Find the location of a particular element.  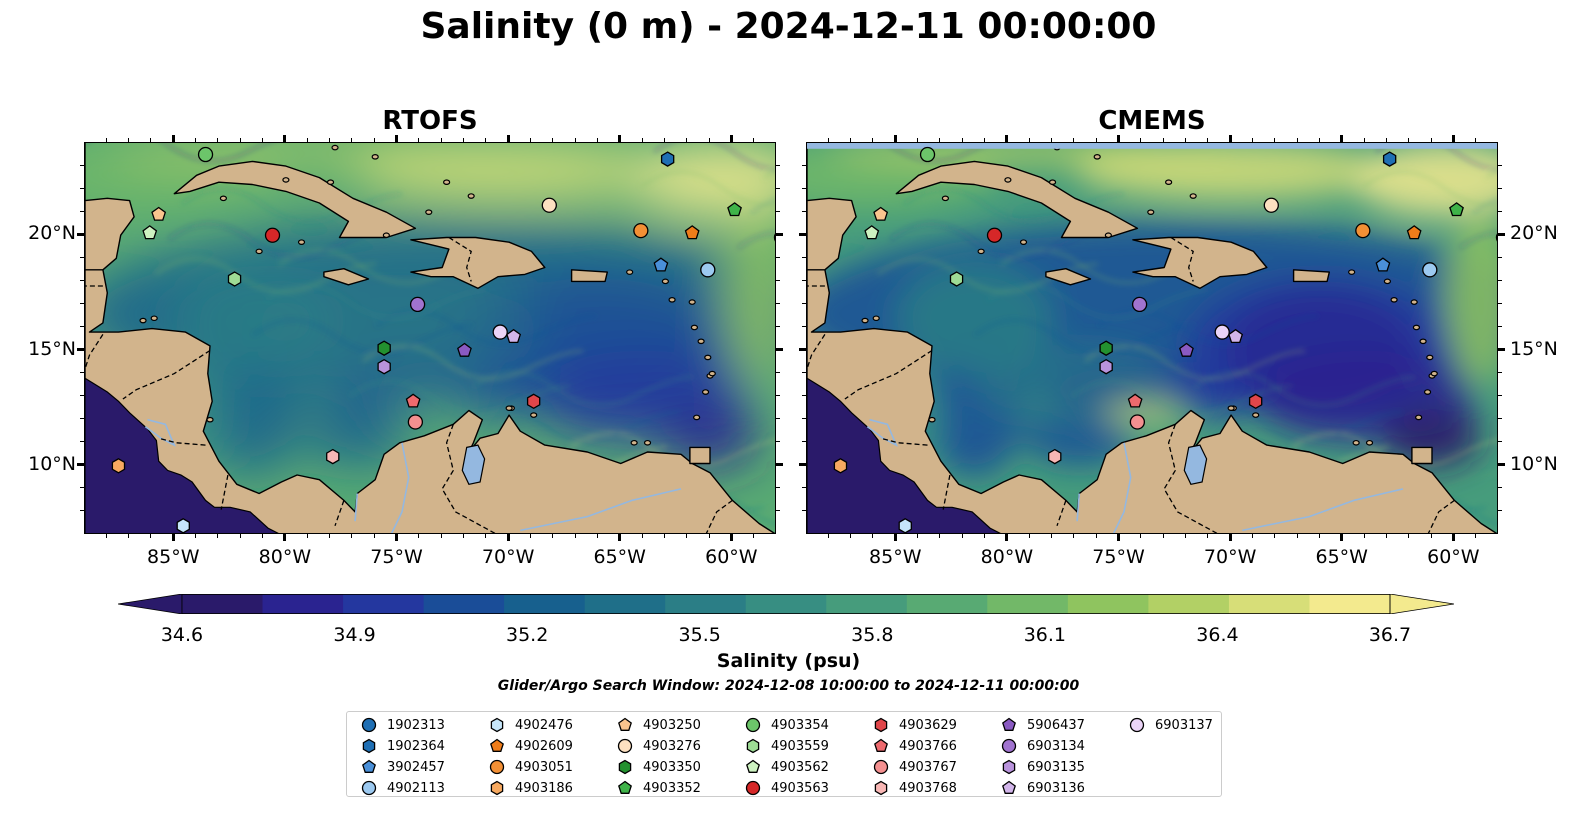

legend-item-4903629: 4903629 is located at coordinates (915, 725).